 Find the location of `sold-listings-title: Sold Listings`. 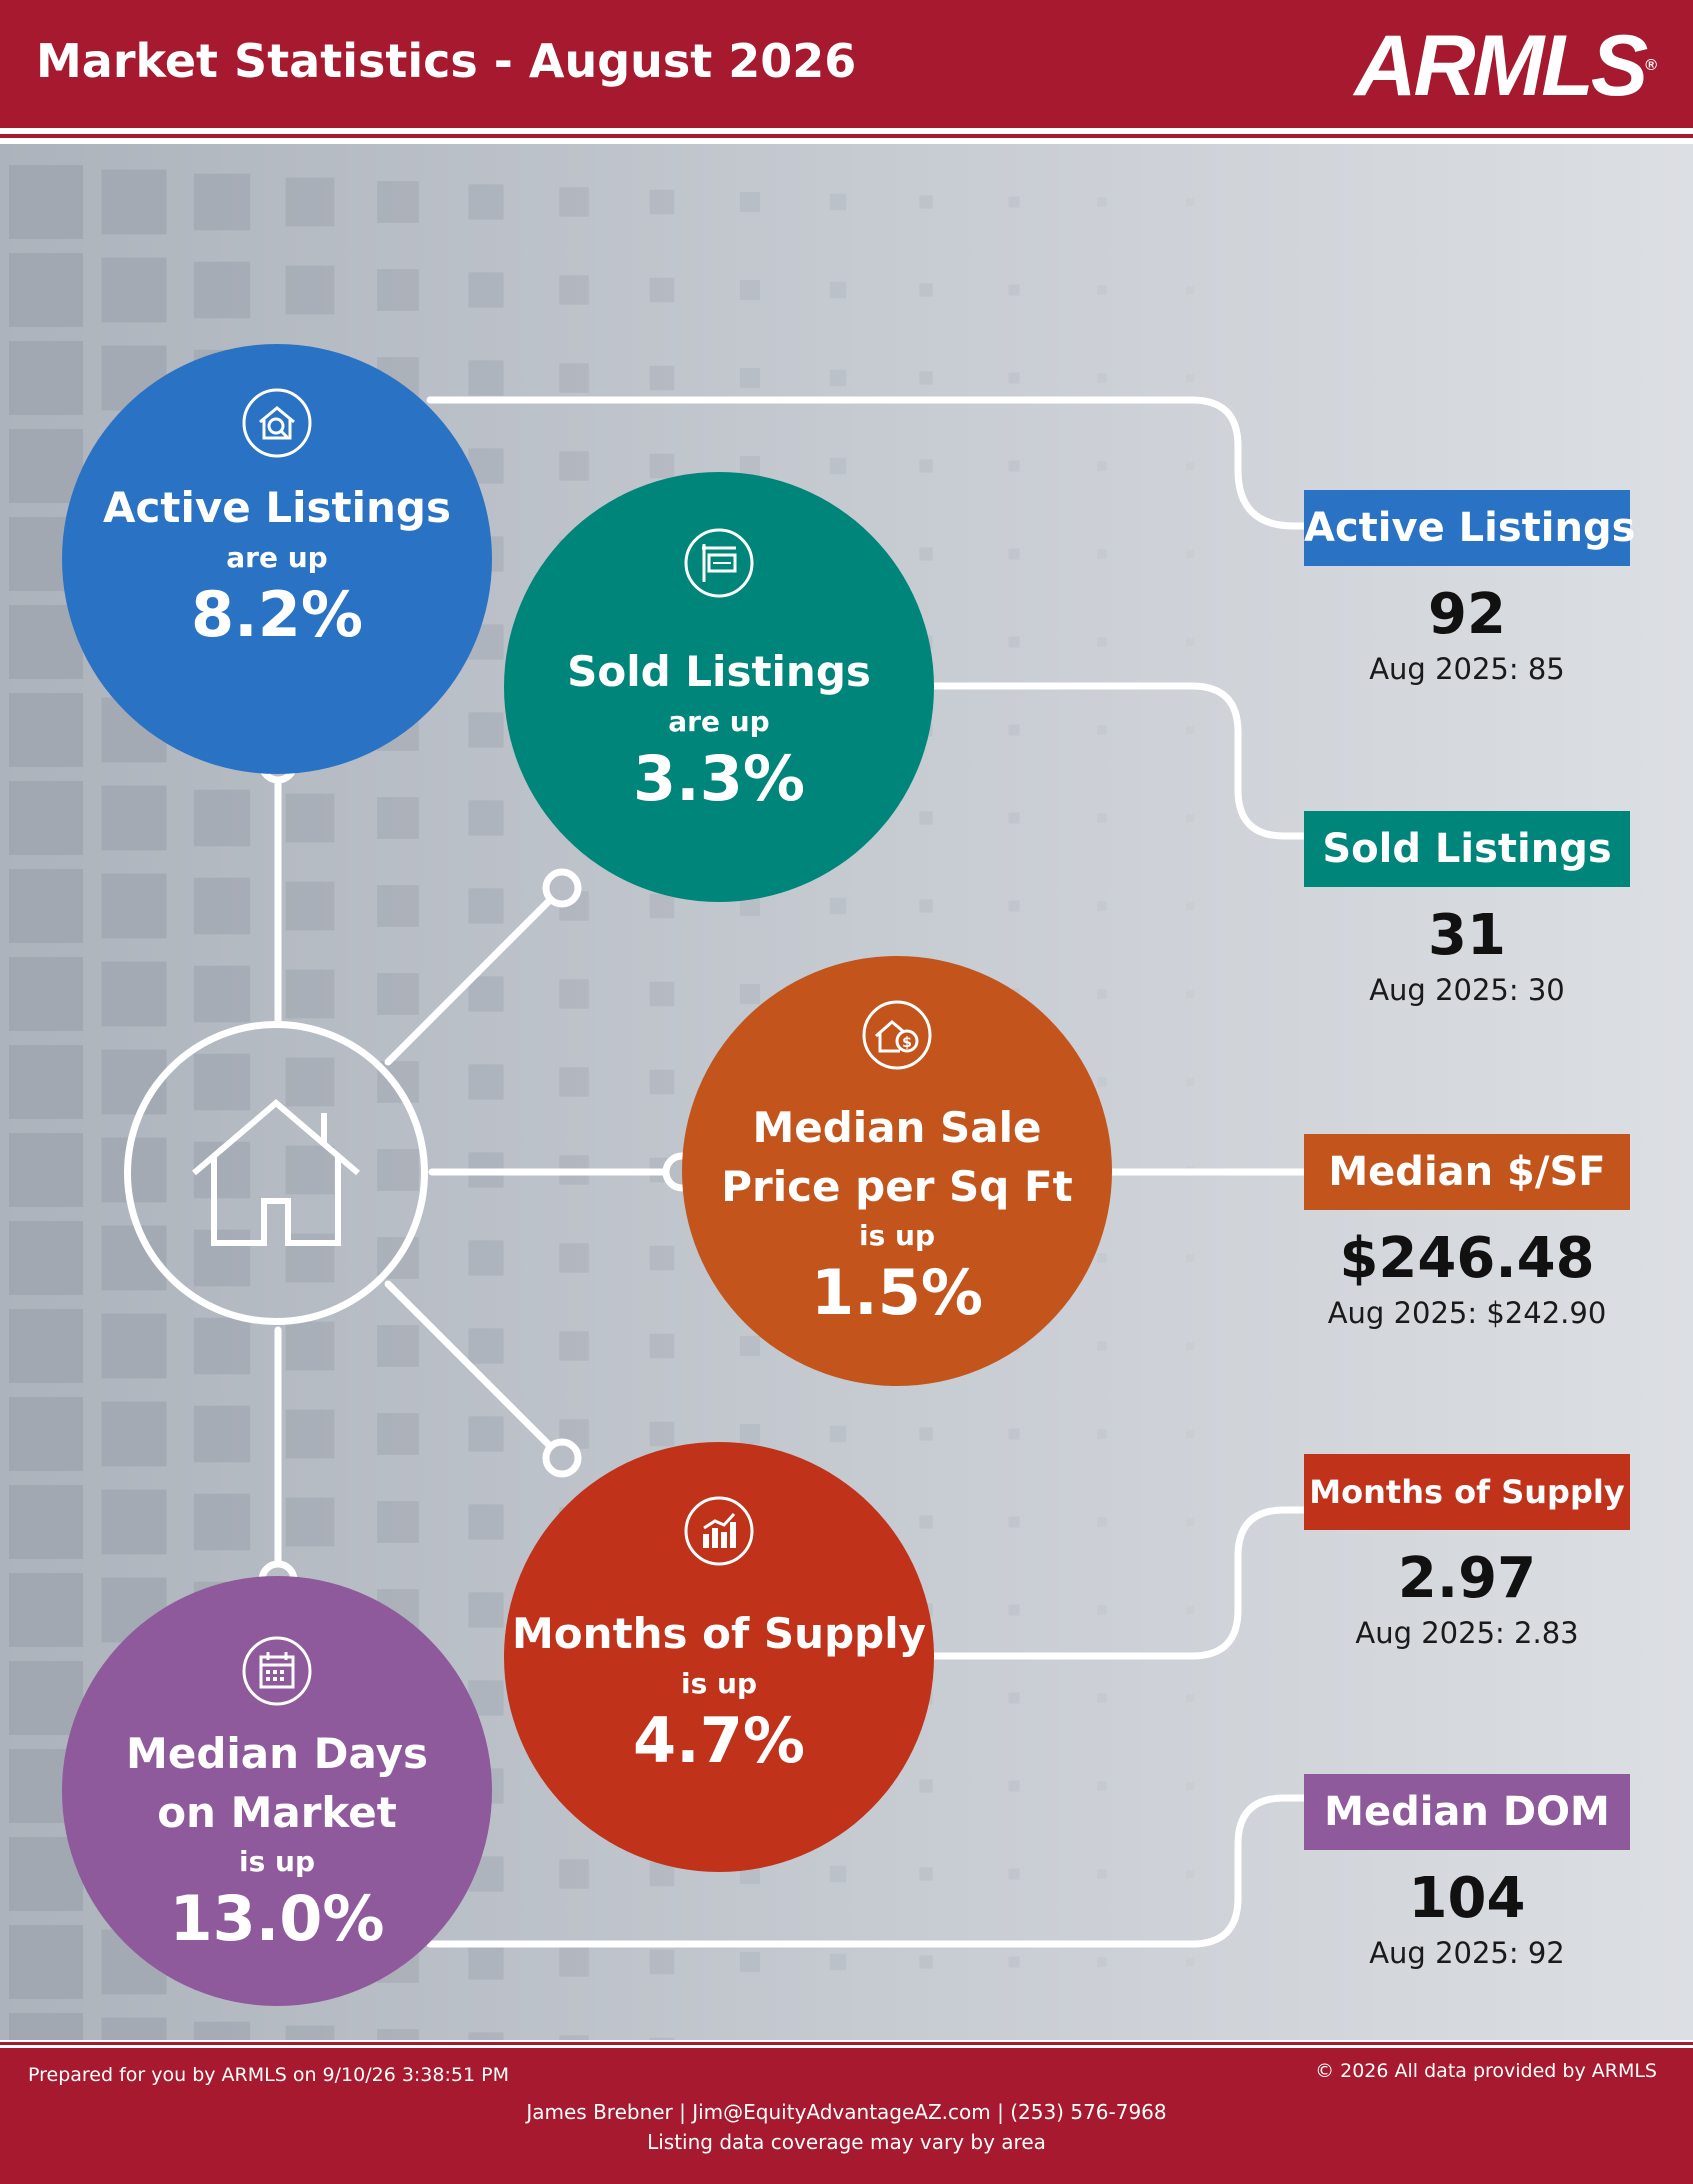

sold-listings-title: Sold Listings is located at coordinates (719, 671).